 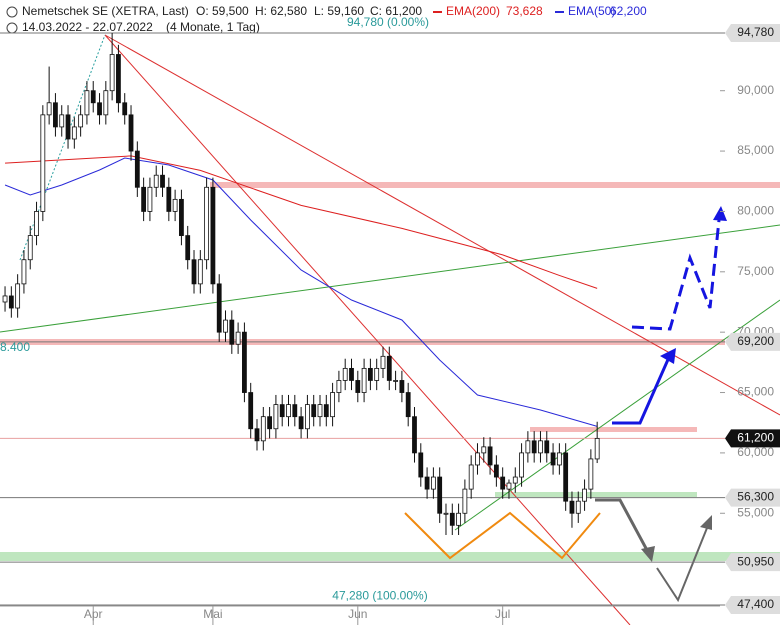 What do you see at coordinates (613, 429) in the screenshot?
I see `resistance-zone` at bounding box center [613, 429].